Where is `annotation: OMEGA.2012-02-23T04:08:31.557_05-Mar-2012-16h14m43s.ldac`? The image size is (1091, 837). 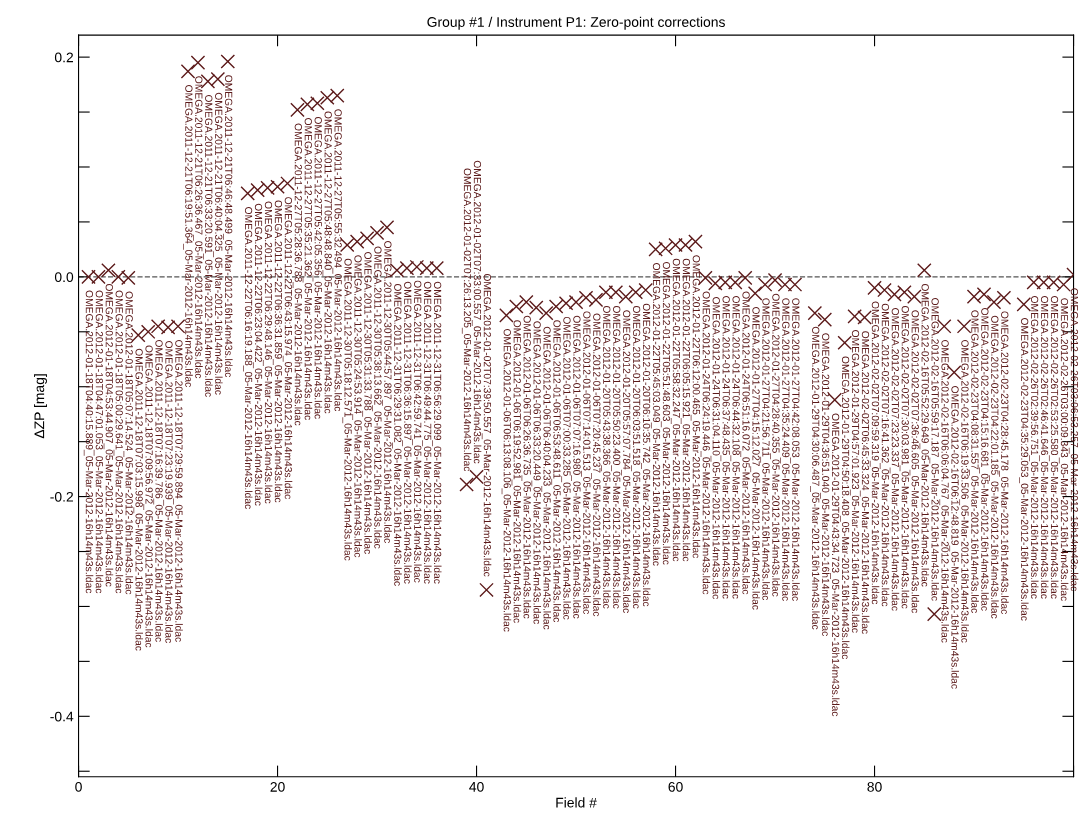
annotation: OMEGA.2012-02-23T04:08:31.557_05-Mar-2012-16h14m43s.ldac is located at coordinates (974, 461).